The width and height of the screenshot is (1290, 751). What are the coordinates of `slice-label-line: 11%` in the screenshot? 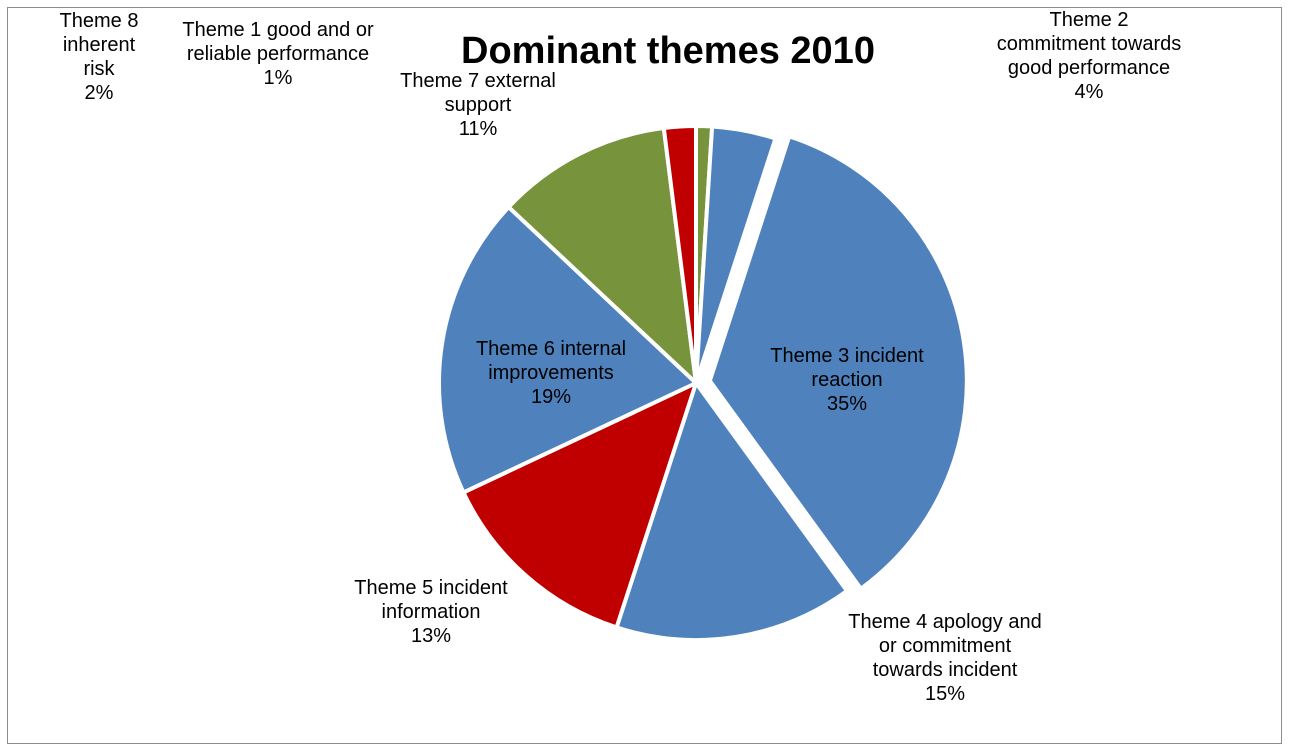 It's located at (478, 129).